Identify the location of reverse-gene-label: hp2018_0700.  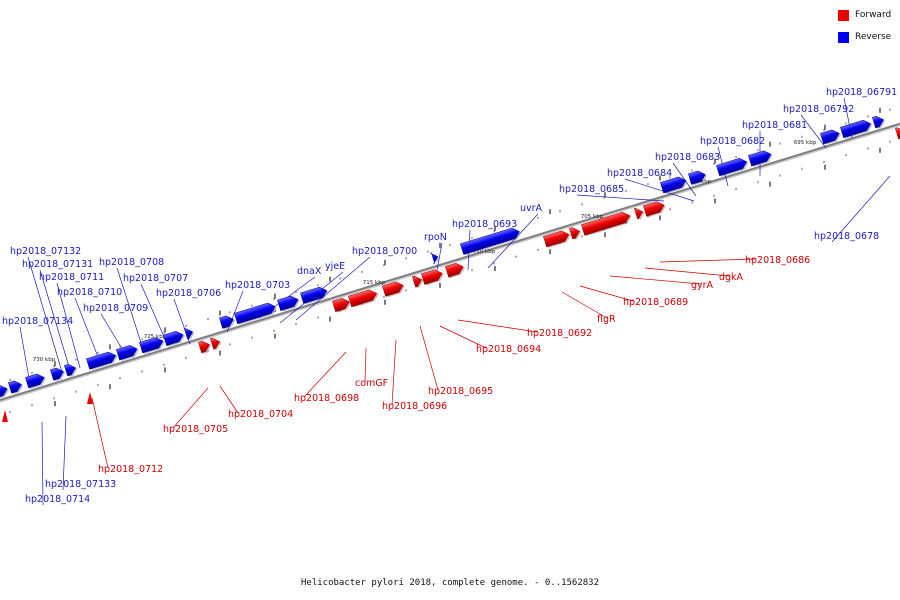
(384, 251).